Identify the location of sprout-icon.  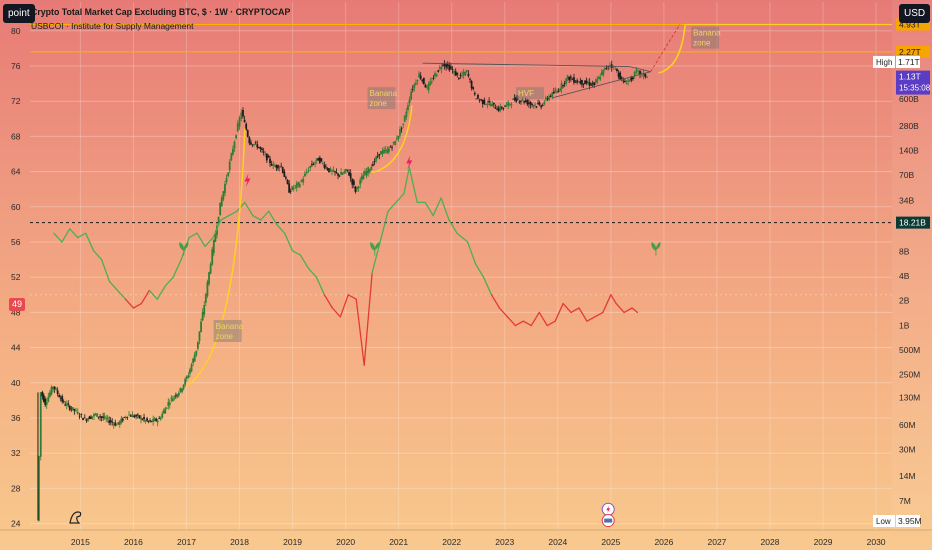
(656, 248).